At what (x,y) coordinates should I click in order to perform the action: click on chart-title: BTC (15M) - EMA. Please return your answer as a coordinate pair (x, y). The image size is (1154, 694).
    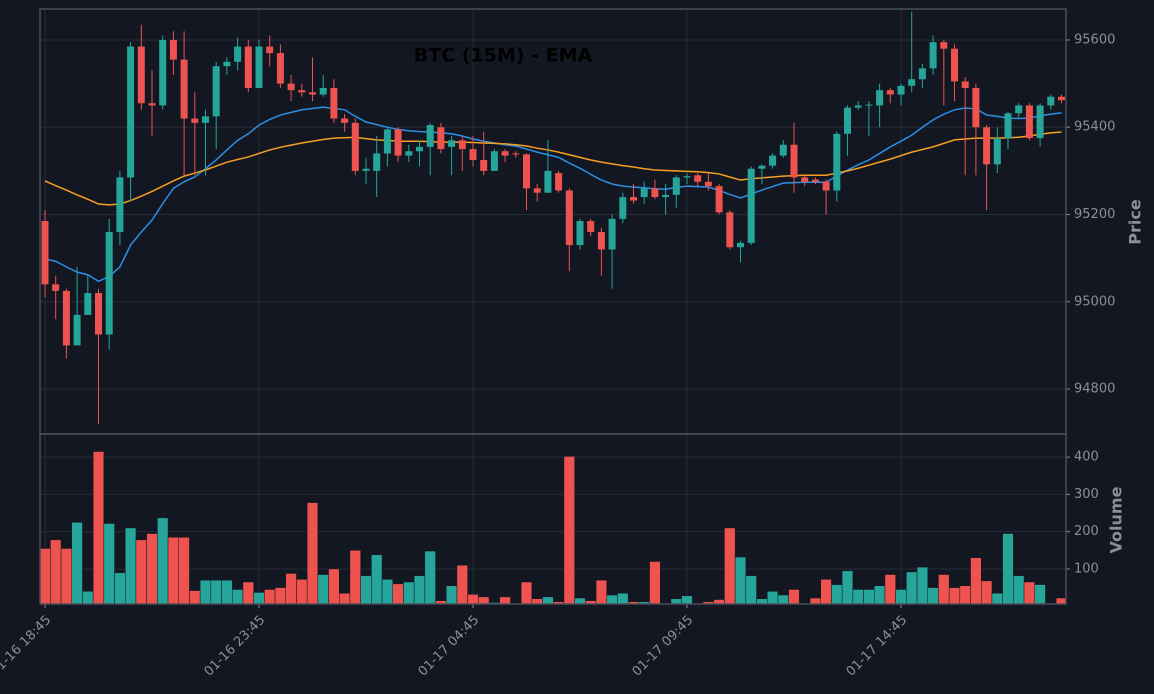
    Looking at the image, I should click on (503, 56).